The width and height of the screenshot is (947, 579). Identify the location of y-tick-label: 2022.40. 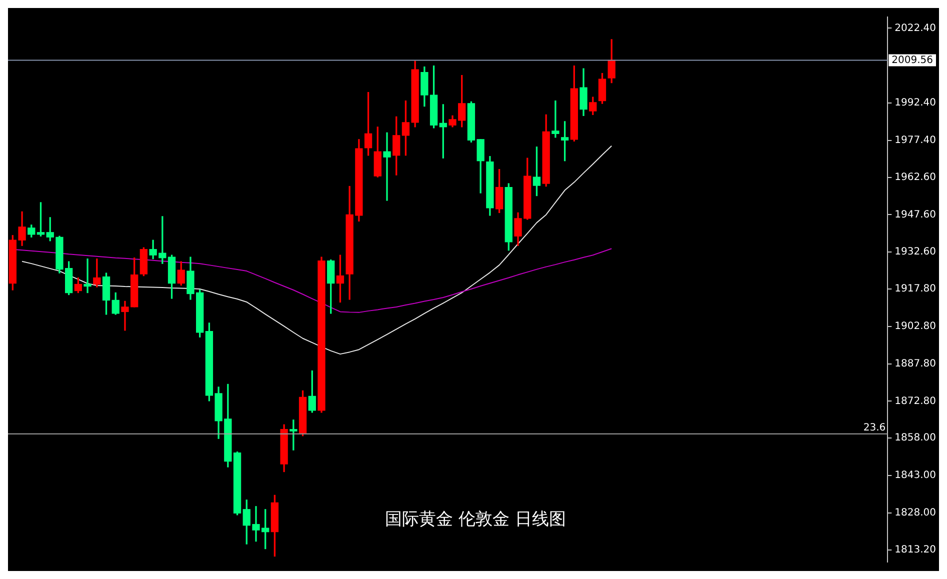
(915, 28).